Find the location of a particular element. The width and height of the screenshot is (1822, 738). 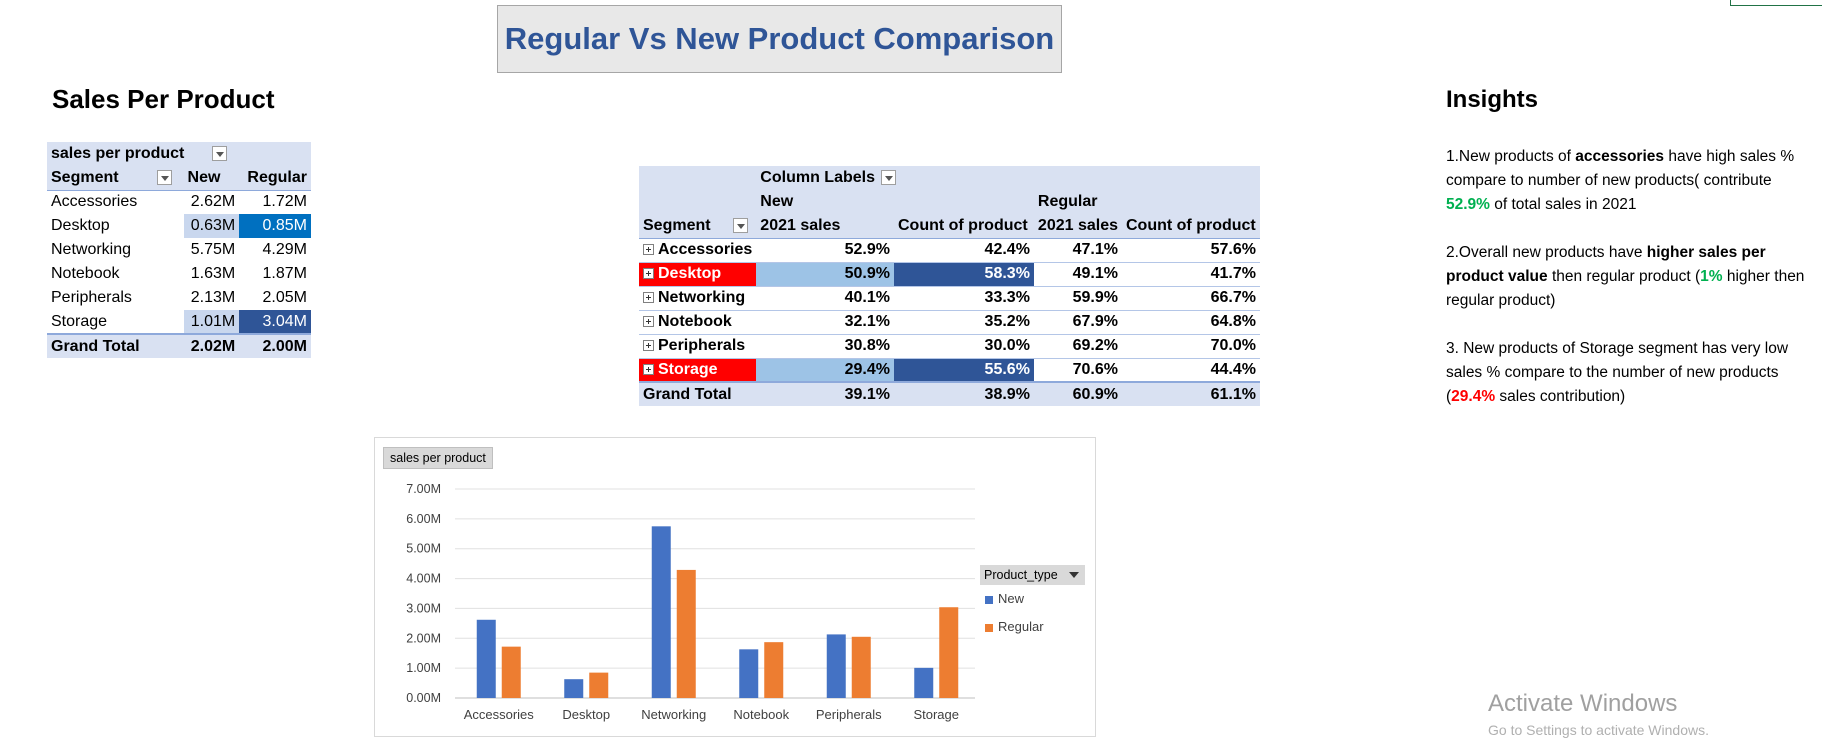

legend-item-new: New is located at coordinates (1004, 598).